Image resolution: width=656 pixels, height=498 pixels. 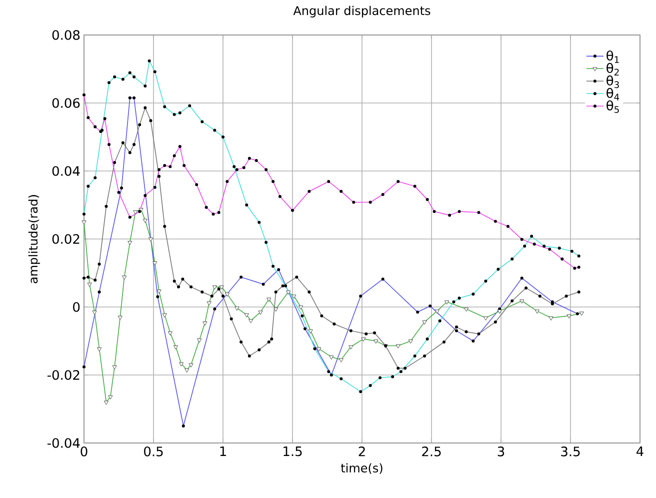 What do you see at coordinates (66, 171) in the screenshot?
I see `y-tick-label: 0.04` at bounding box center [66, 171].